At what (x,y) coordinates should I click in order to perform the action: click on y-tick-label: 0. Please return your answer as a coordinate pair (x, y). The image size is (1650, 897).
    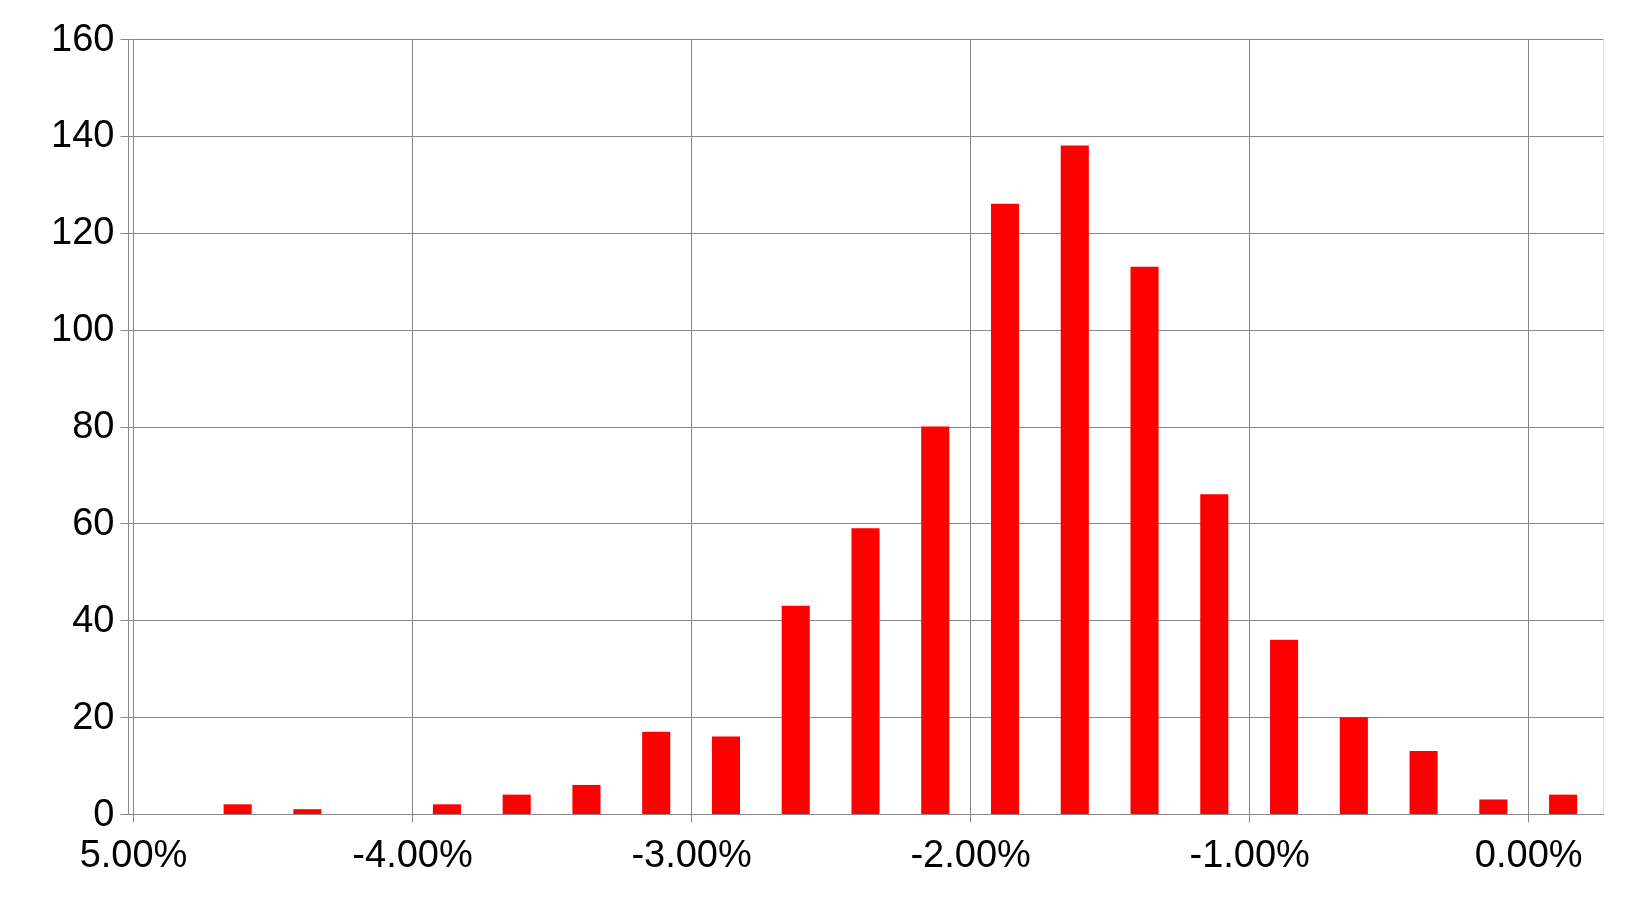
    Looking at the image, I should click on (104, 812).